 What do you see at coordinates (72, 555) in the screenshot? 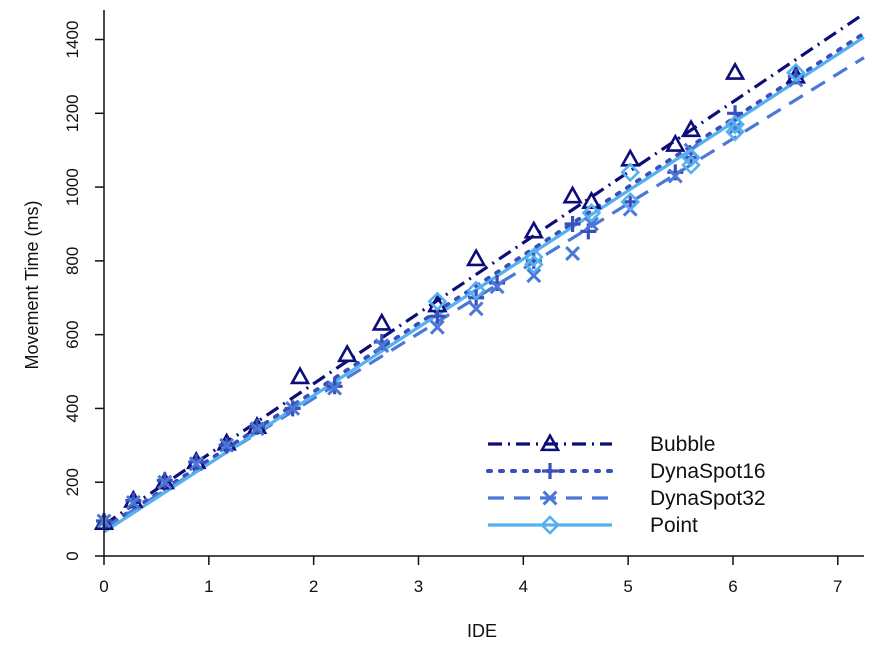
I see `y-tick-label: 0` at bounding box center [72, 555].